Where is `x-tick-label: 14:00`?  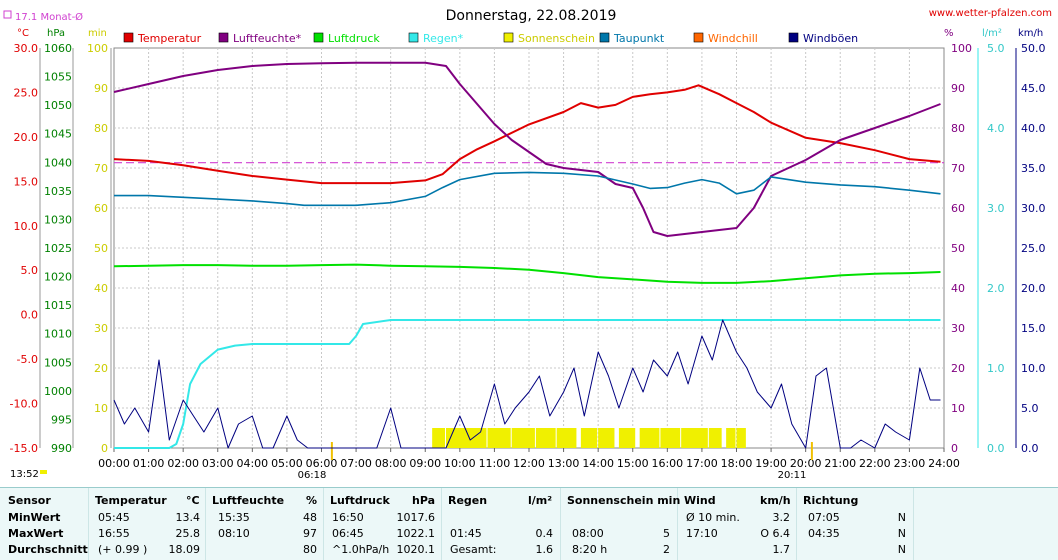
x-tick-label: 14:00 is located at coordinates (598, 463).